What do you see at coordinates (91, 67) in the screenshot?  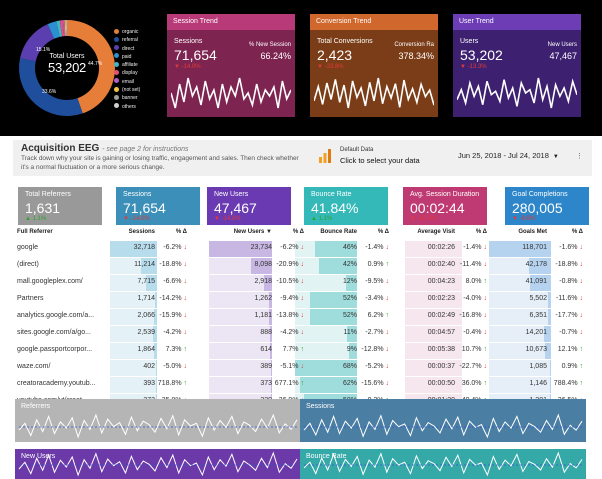 I see `donut-slice-organic` at bounding box center [91, 67].